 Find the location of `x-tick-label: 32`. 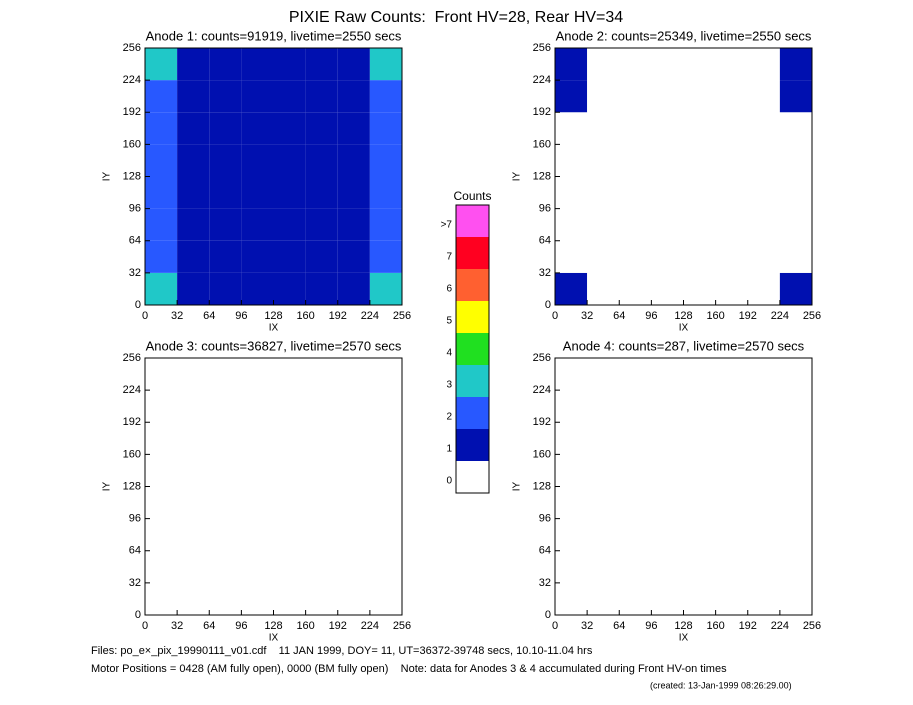

x-tick-label: 32 is located at coordinates (587, 626).